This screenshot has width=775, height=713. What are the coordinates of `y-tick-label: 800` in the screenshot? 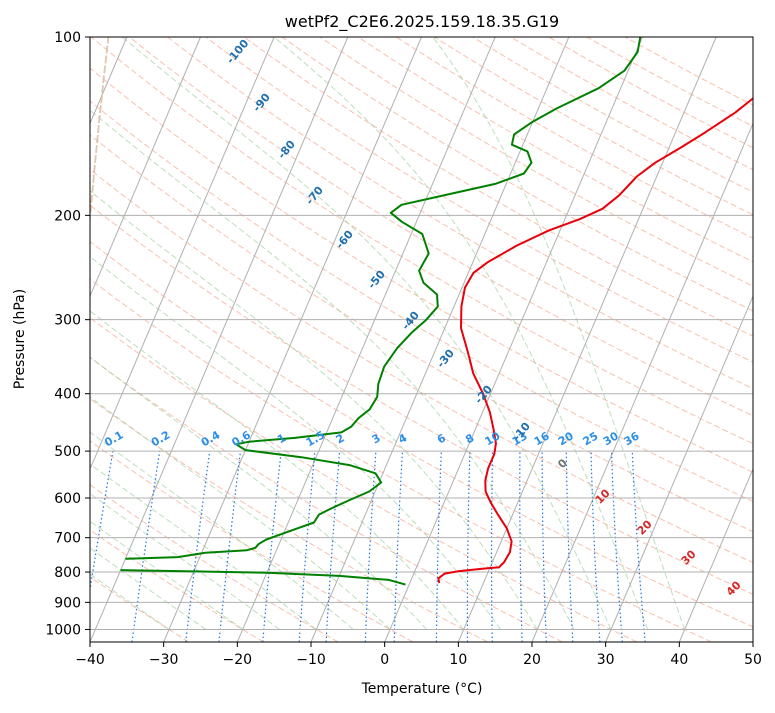 It's located at (67, 573).